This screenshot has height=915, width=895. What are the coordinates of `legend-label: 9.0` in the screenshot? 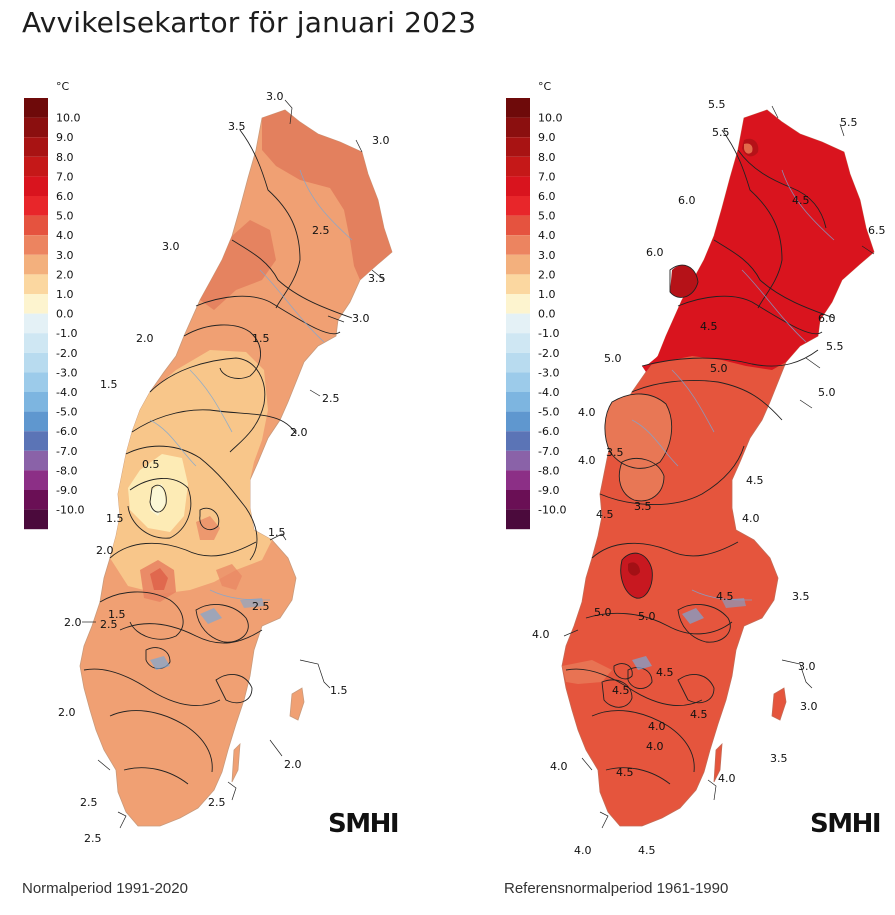 It's located at (65, 137).